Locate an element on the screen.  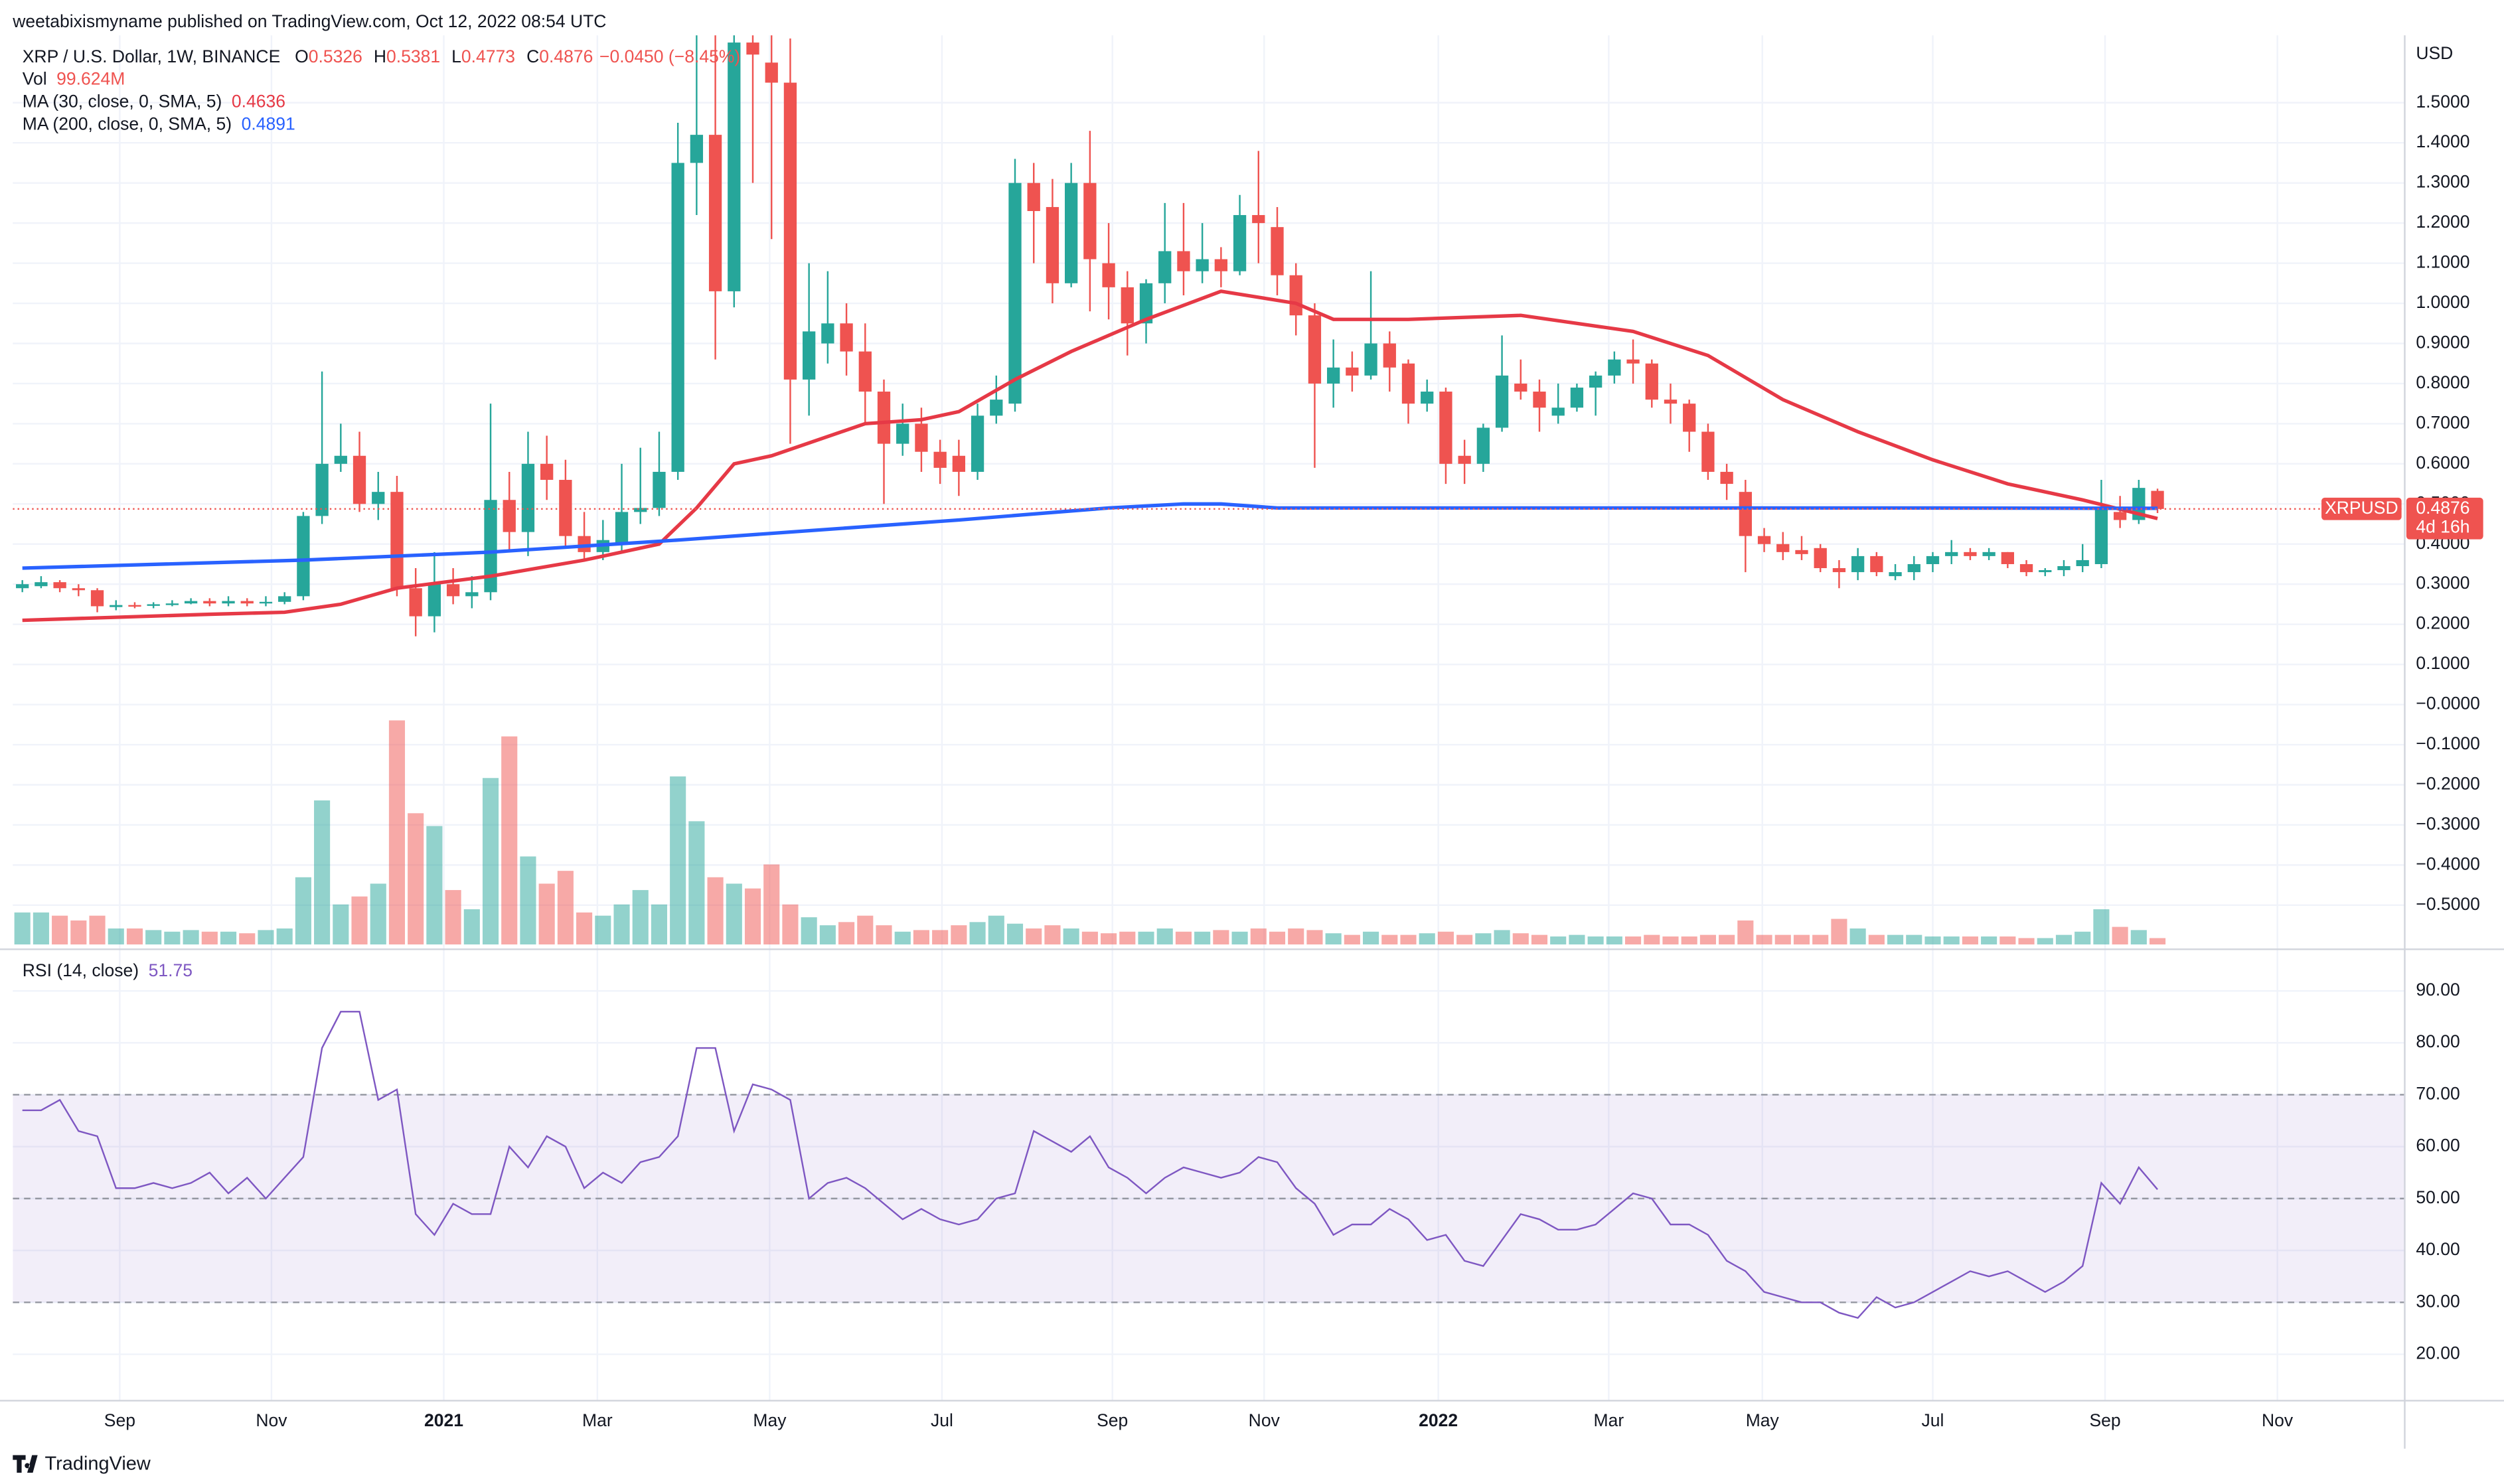
y-tick-label: 0.9000 is located at coordinates (2442, 342).